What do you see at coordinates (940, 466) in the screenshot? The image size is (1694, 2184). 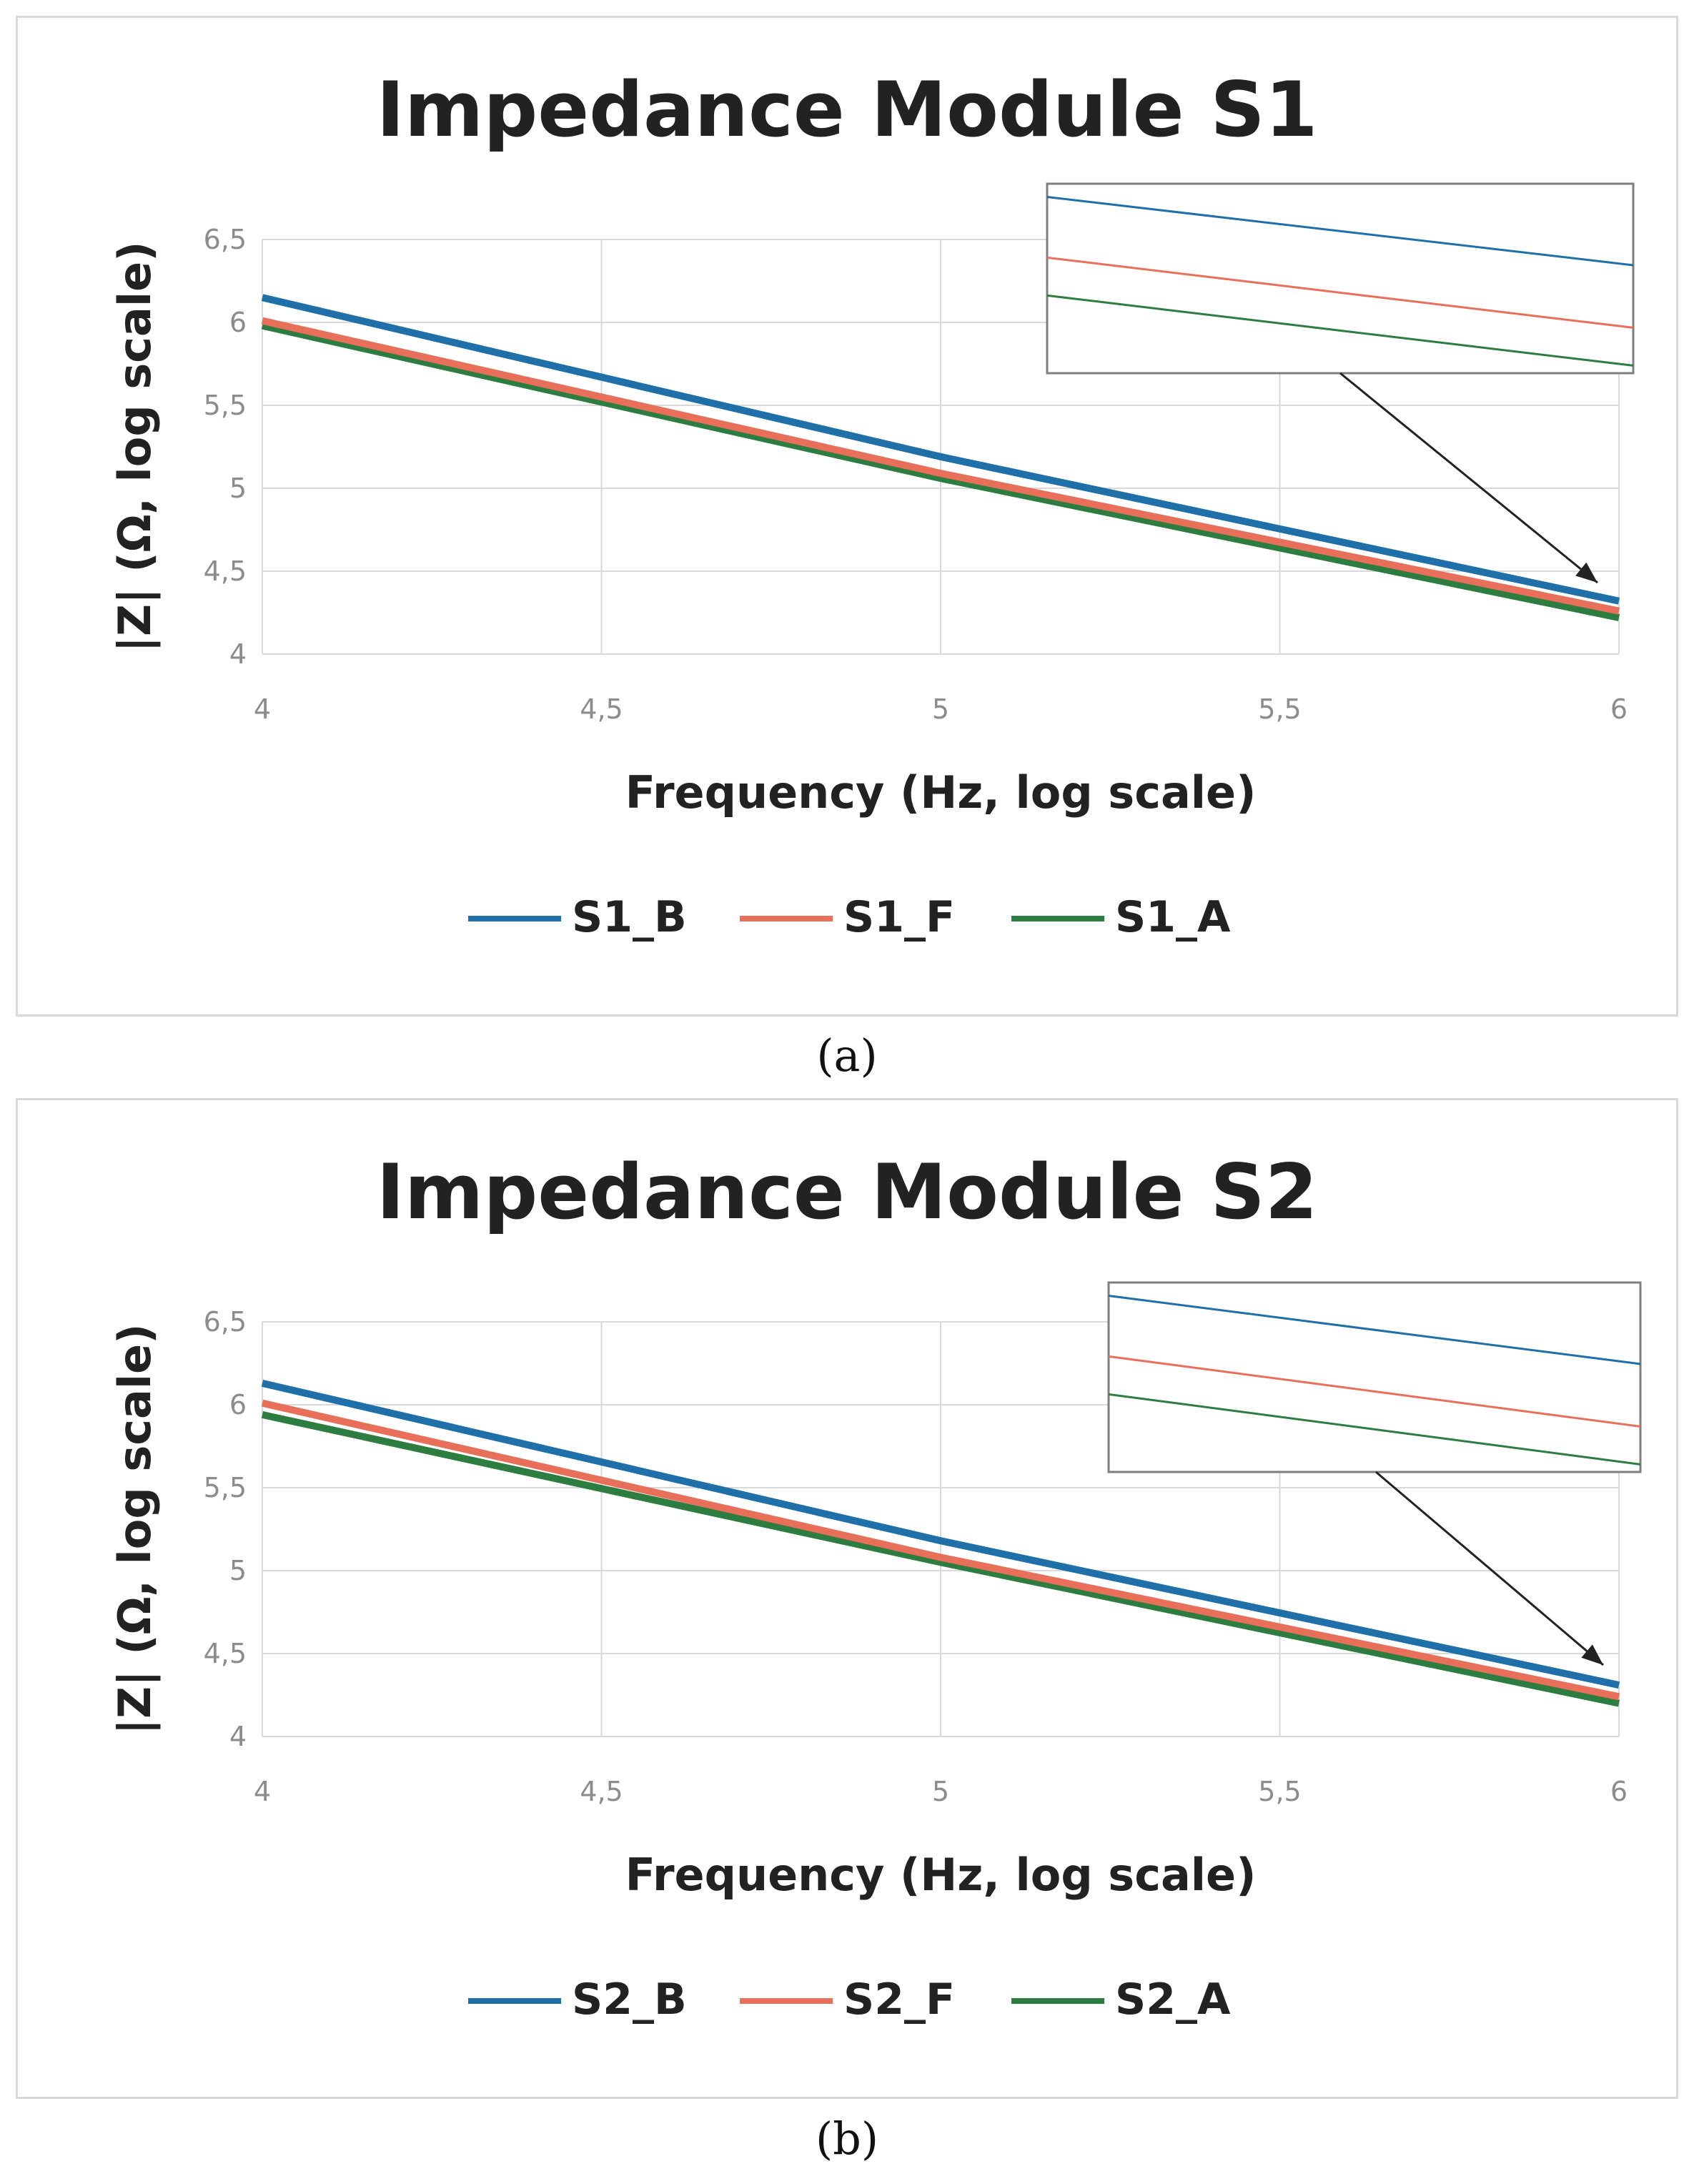 I see `series-line-S1_F` at bounding box center [940, 466].